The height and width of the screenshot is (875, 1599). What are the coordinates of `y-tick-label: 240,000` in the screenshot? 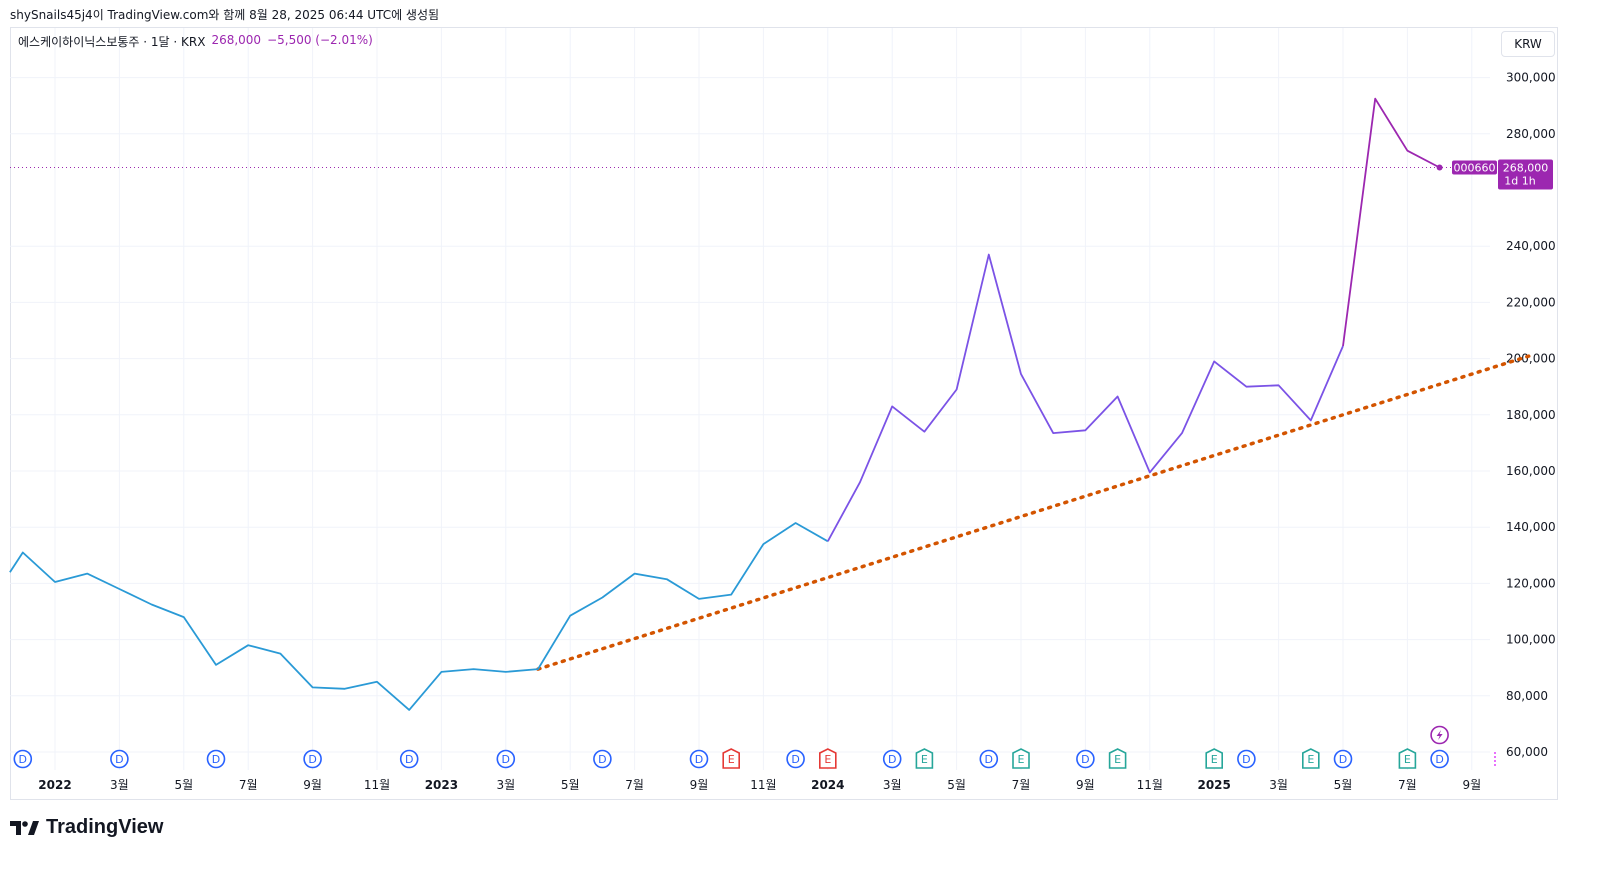 It's located at (1531, 246).